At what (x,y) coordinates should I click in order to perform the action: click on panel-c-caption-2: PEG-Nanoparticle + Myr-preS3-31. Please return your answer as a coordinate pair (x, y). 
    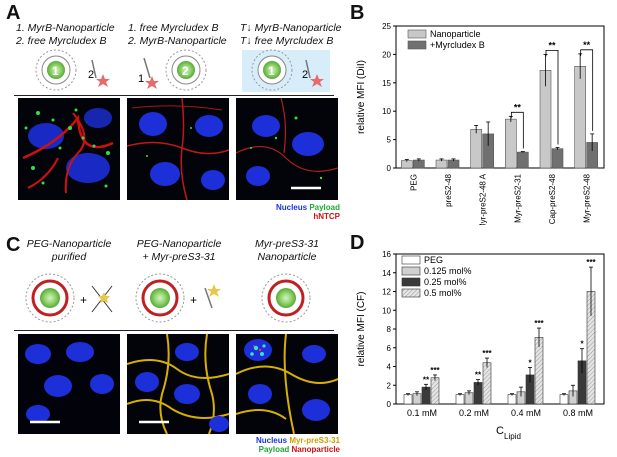
    Looking at the image, I should click on (179, 251).